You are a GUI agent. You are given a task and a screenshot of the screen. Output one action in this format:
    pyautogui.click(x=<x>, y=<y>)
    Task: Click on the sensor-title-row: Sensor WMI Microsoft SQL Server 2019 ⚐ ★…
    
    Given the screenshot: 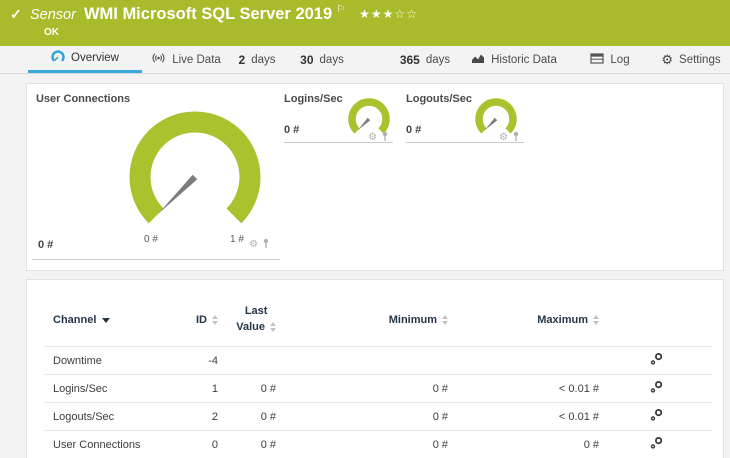 What is the action you would take?
    pyautogui.click(x=224, y=14)
    